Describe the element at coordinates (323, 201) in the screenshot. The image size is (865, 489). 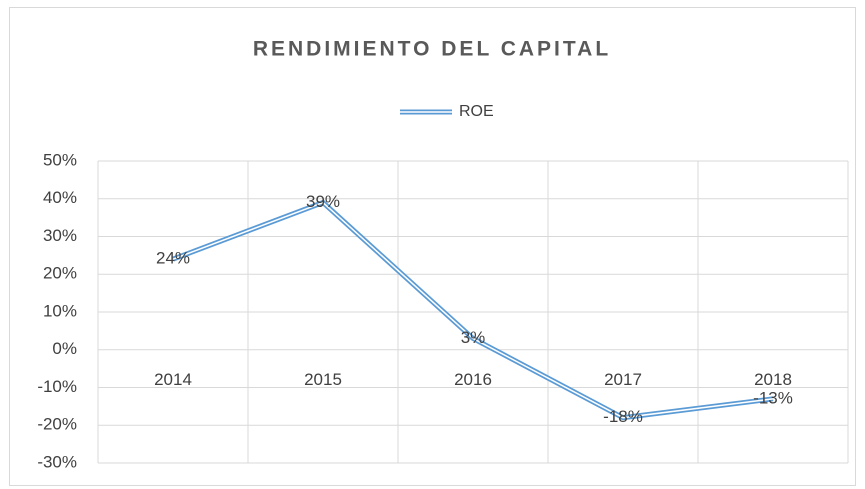
I see `data-label: 39%` at that location.